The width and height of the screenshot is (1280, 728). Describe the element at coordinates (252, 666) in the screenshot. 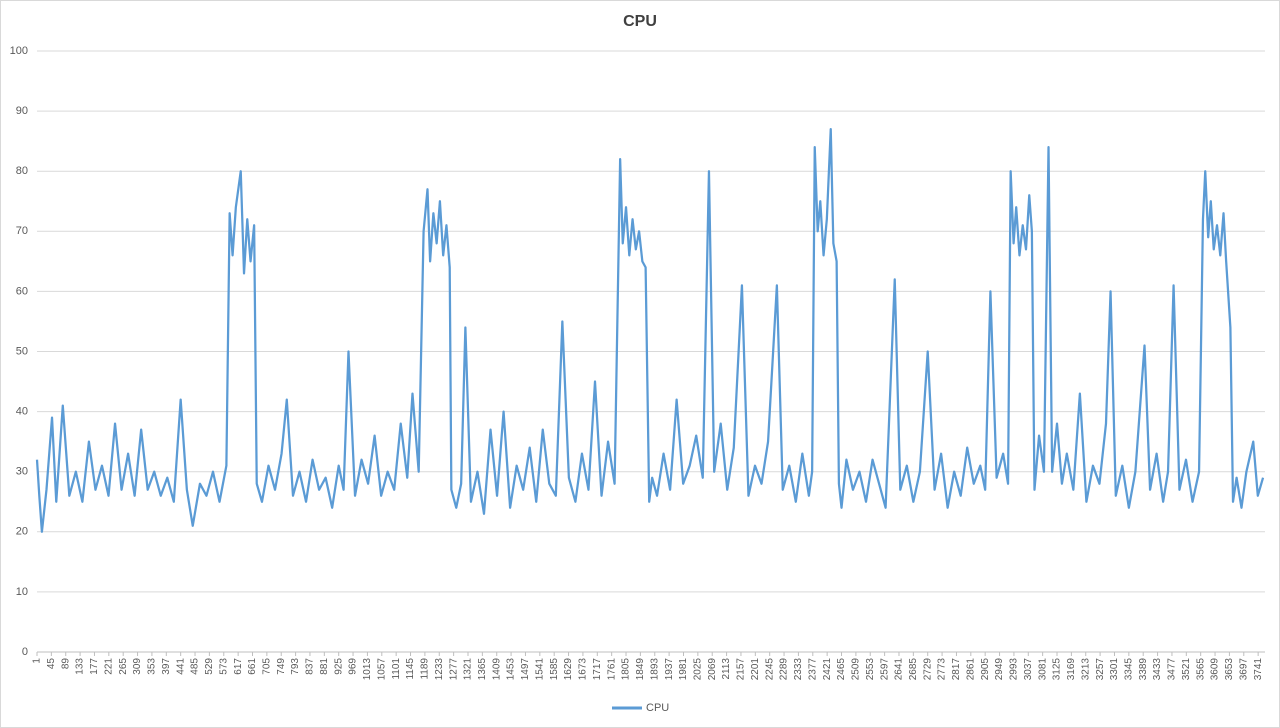

I see `x-tick-label: 661` at that location.